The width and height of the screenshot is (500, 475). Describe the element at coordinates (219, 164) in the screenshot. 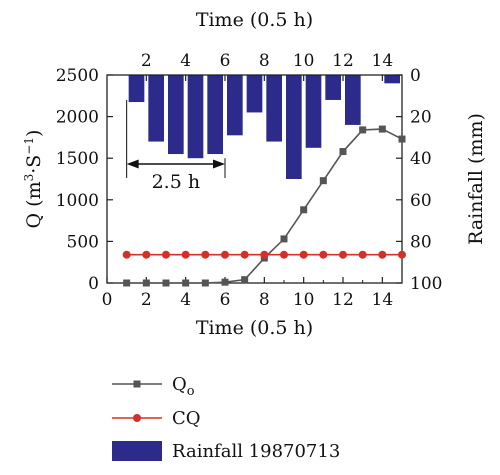

I see `annotation-arrow-head-right` at that location.